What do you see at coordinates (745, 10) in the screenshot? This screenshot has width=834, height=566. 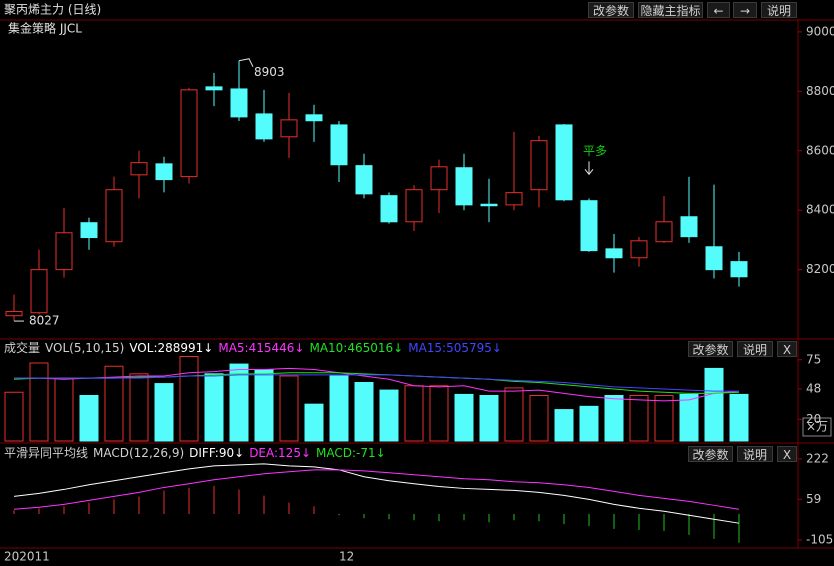 I see `button: →` at bounding box center [745, 10].